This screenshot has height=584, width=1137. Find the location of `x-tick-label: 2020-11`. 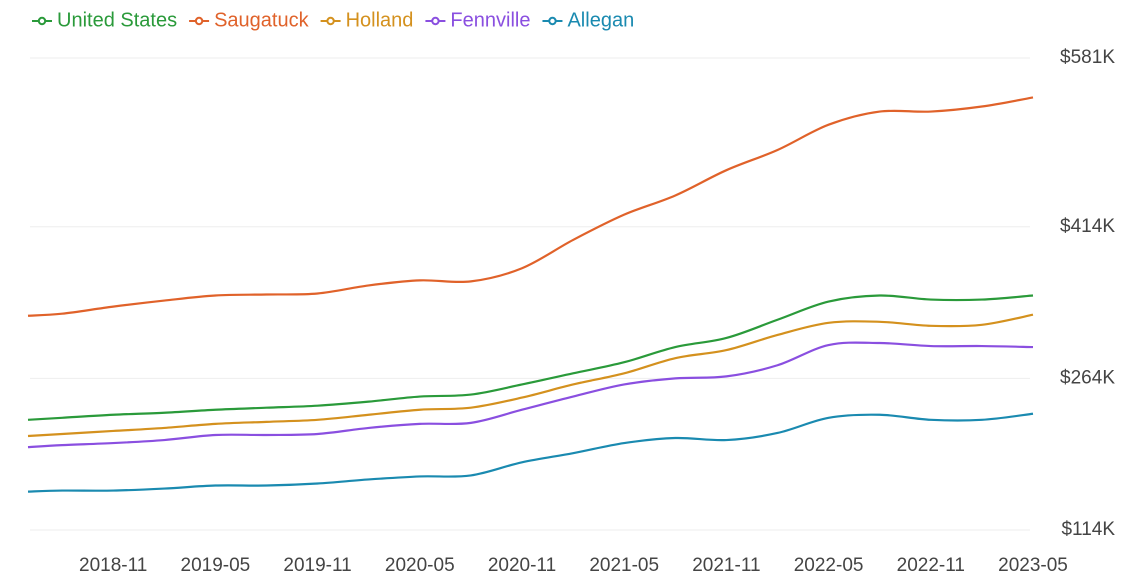

x-tick-label: 2020-11 is located at coordinates (522, 565).